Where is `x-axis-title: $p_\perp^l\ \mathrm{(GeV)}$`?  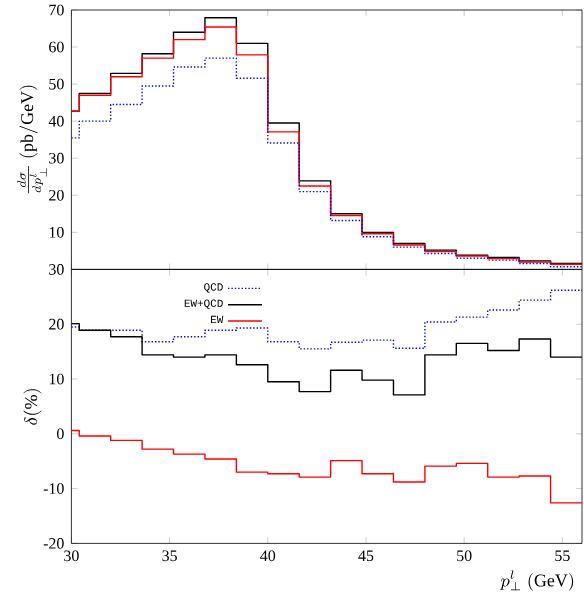 x-axis-title: $p_\perp^l\ \mathrm{(GeV)}$ is located at coordinates (536, 580).